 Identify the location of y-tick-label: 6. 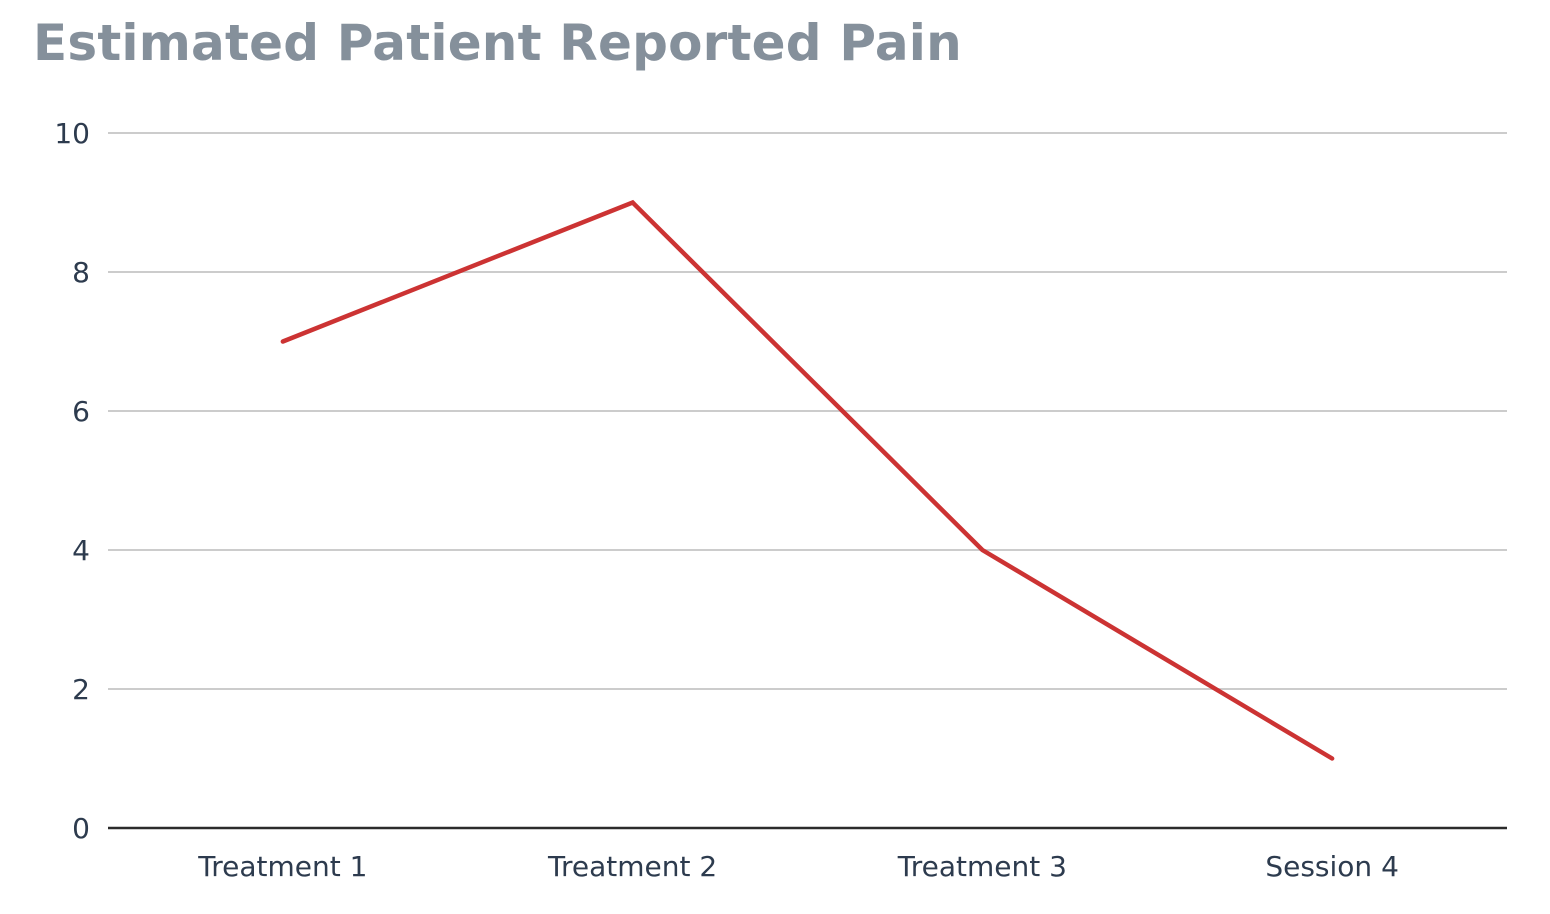
(81, 411).